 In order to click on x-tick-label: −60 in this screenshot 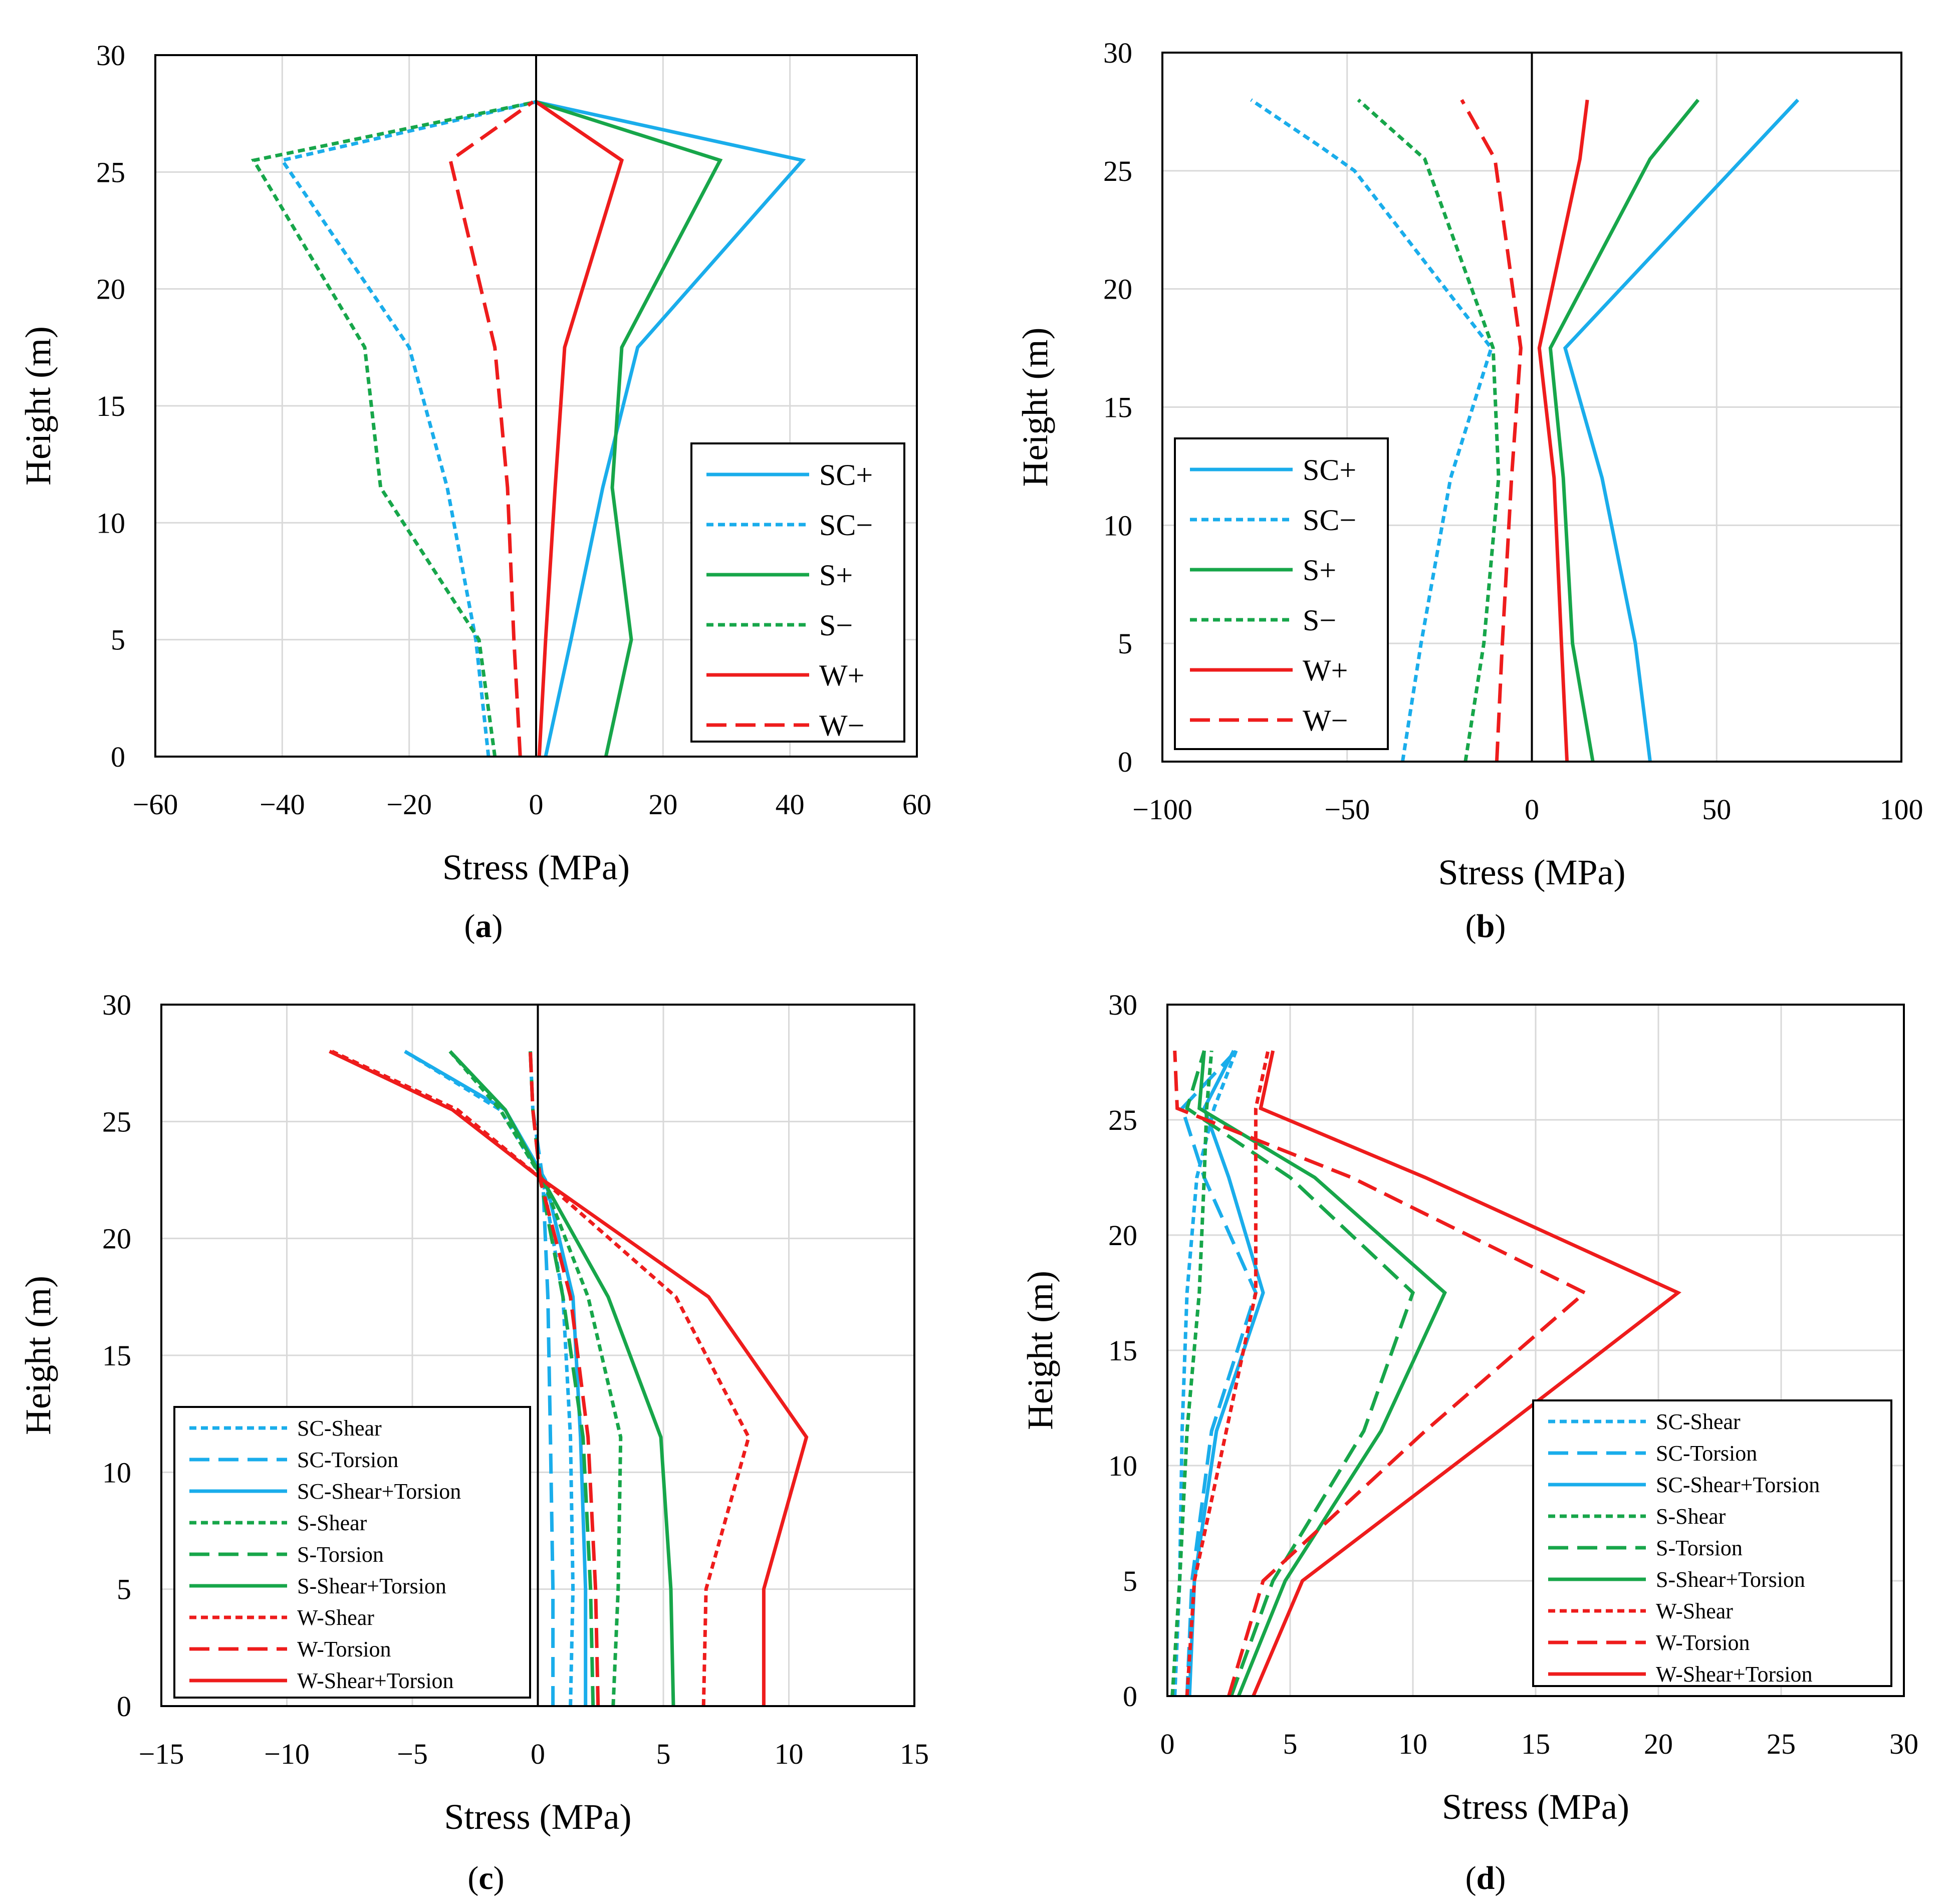, I will do `click(155, 804)`.